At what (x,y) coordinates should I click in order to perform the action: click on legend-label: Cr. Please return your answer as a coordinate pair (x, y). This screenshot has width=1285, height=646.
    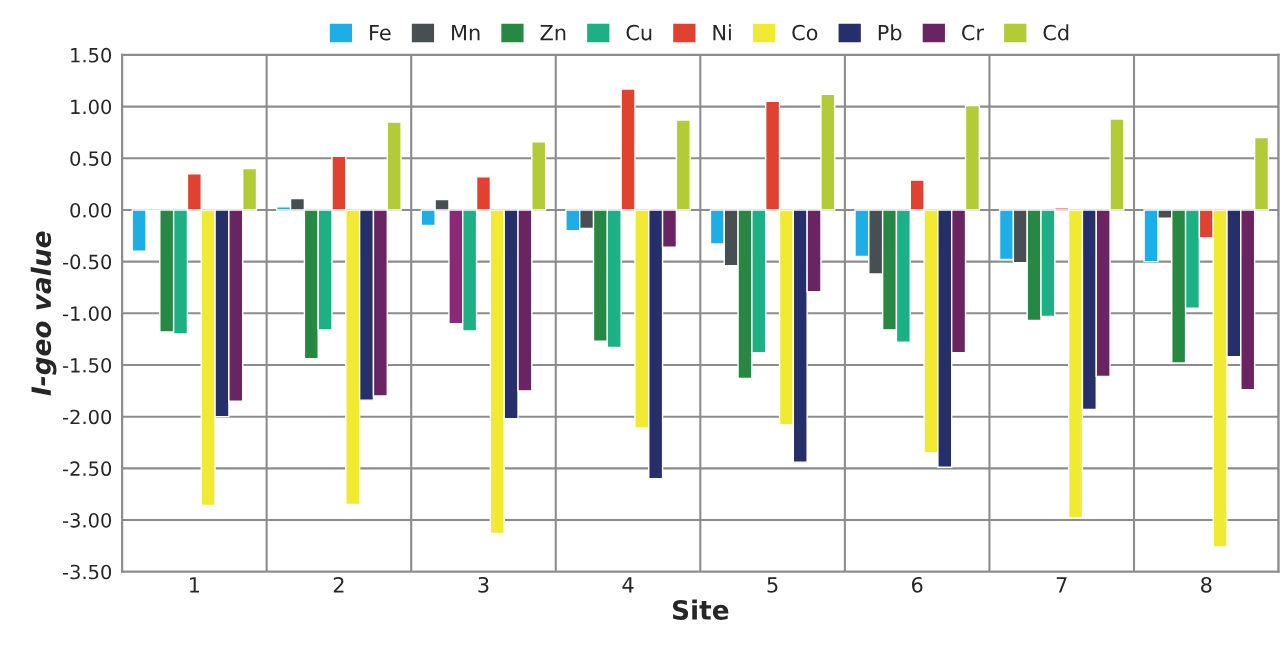
    Looking at the image, I should click on (973, 32).